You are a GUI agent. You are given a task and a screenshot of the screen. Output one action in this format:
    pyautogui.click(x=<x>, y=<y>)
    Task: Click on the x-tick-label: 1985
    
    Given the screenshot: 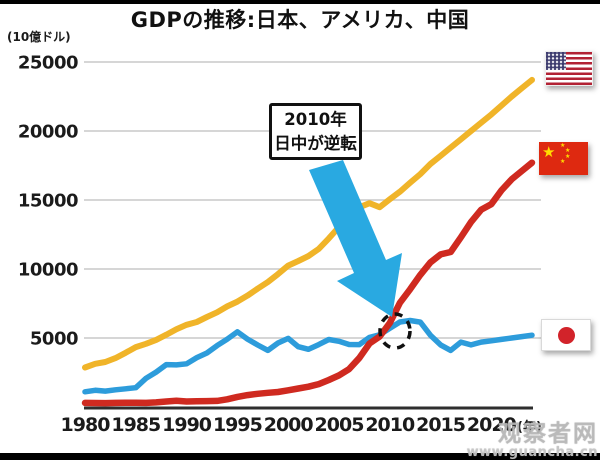 What is the action you would take?
    pyautogui.click(x=135, y=425)
    